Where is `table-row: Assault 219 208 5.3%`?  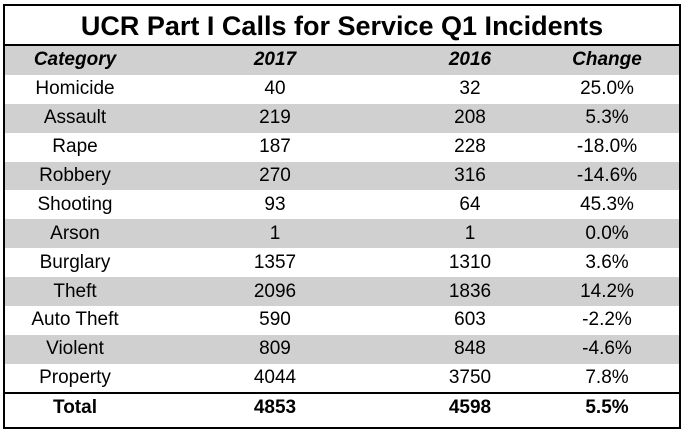 table-row: Assault 219 208 5.3% is located at coordinates (342, 118).